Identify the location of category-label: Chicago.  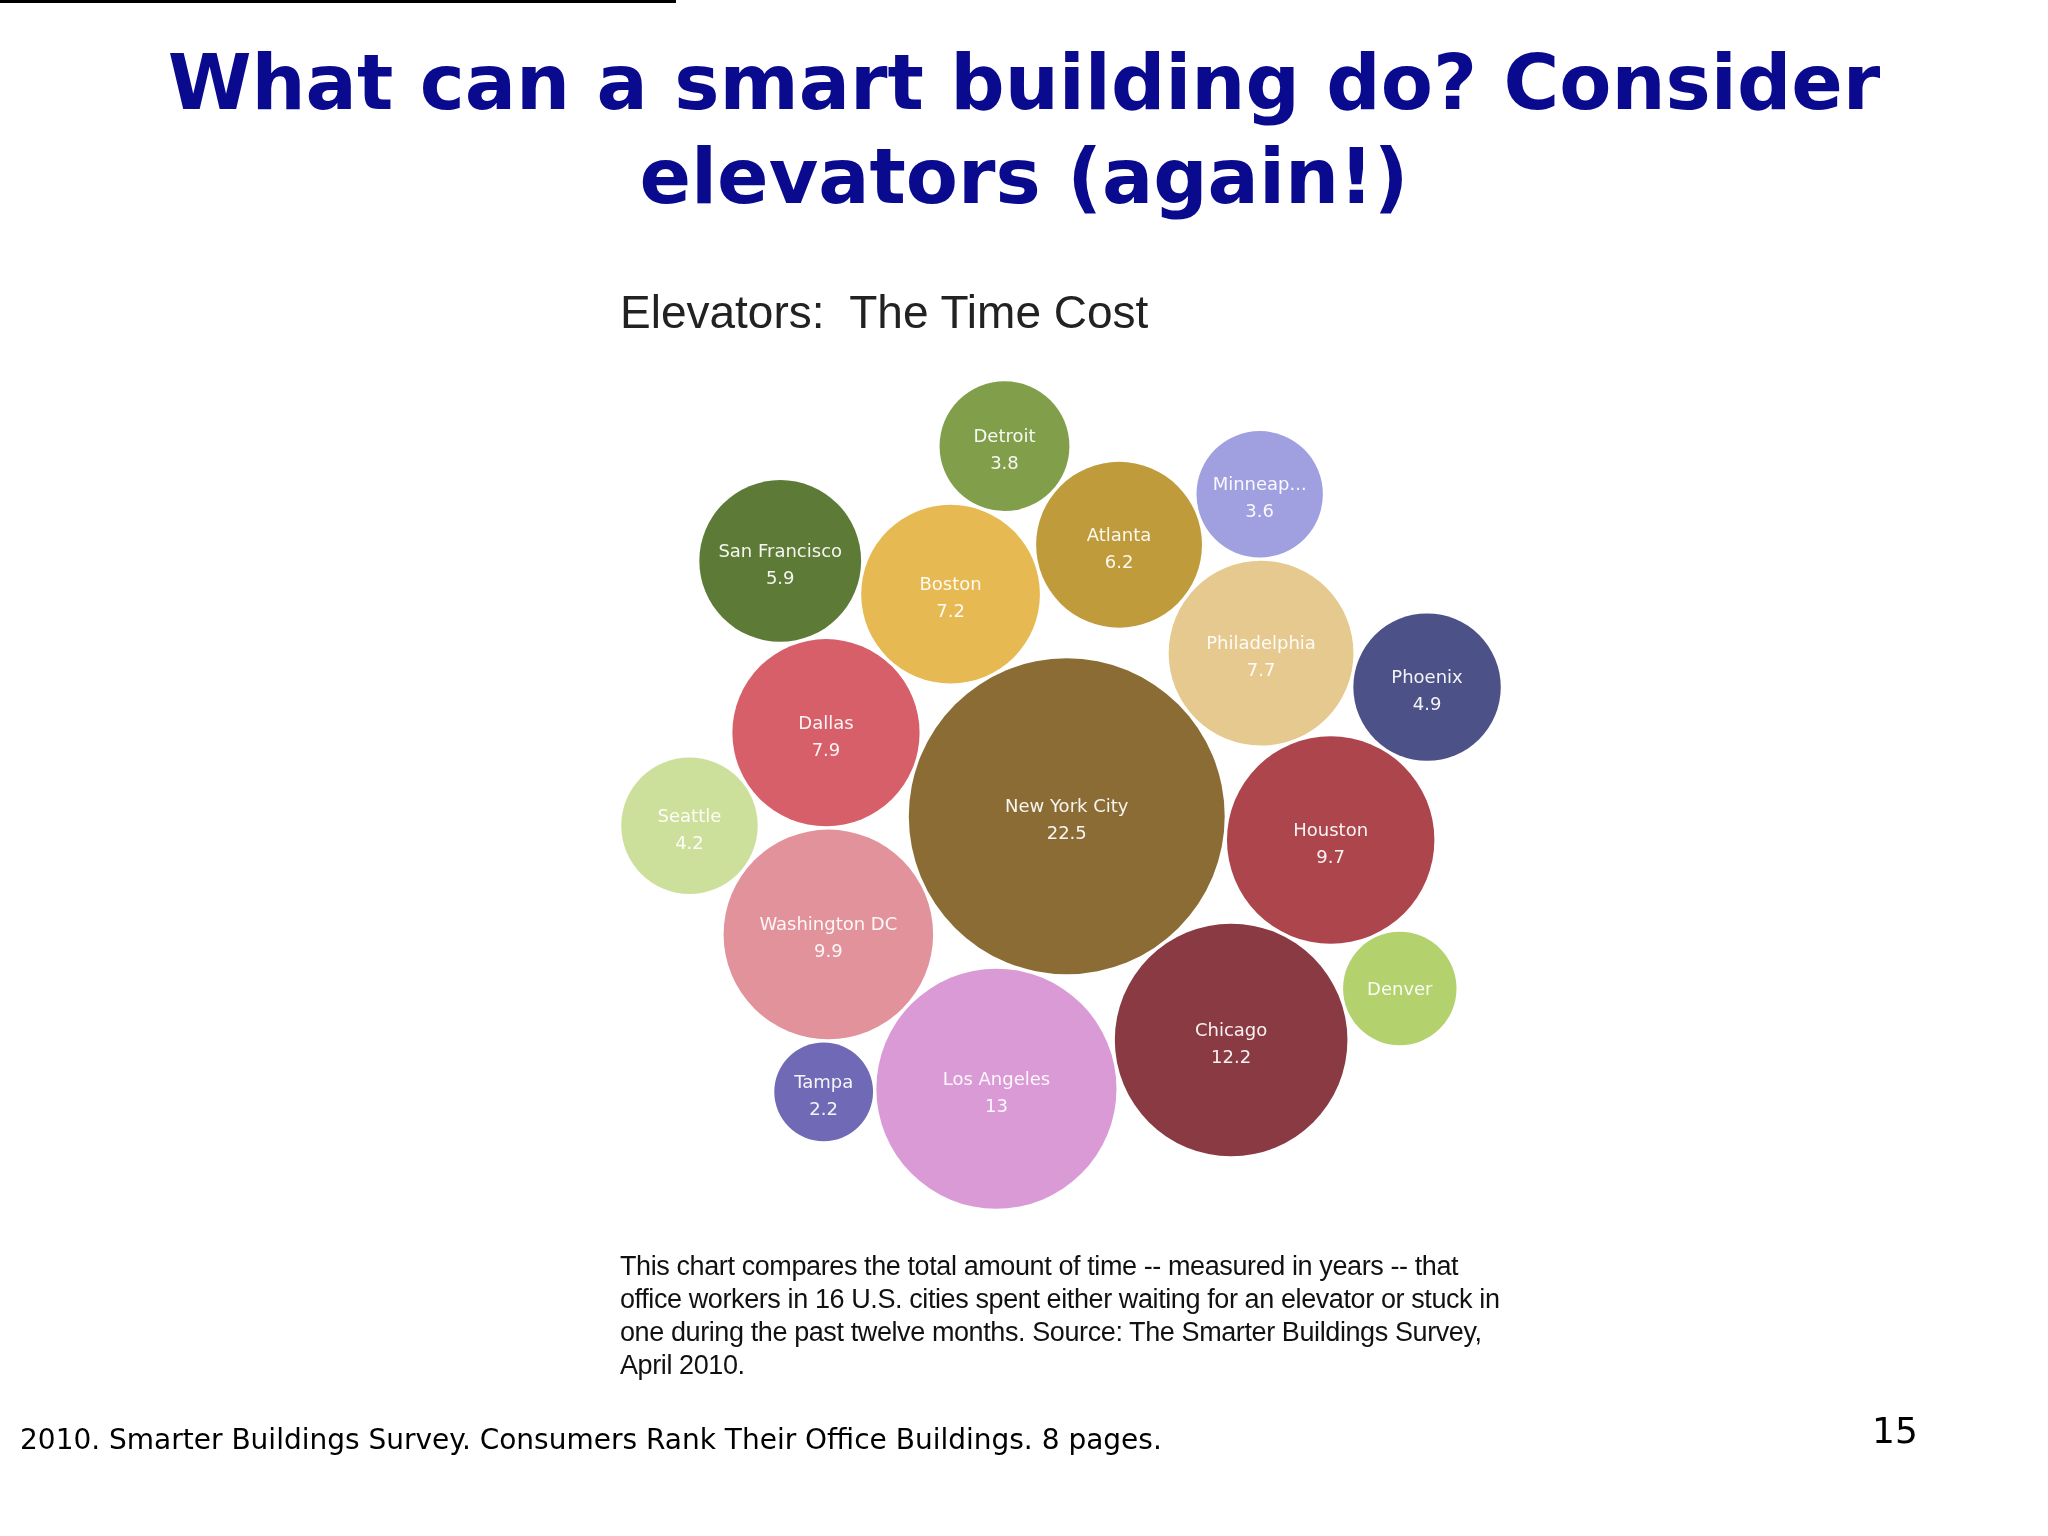
(1231, 1029).